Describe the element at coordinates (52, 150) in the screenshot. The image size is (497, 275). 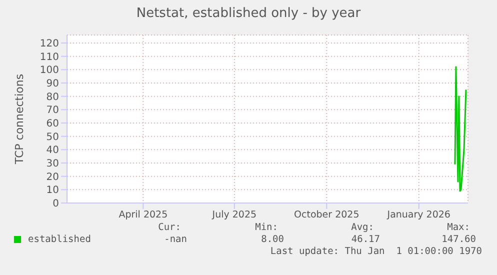
I see `y-tick-label: 40` at that location.